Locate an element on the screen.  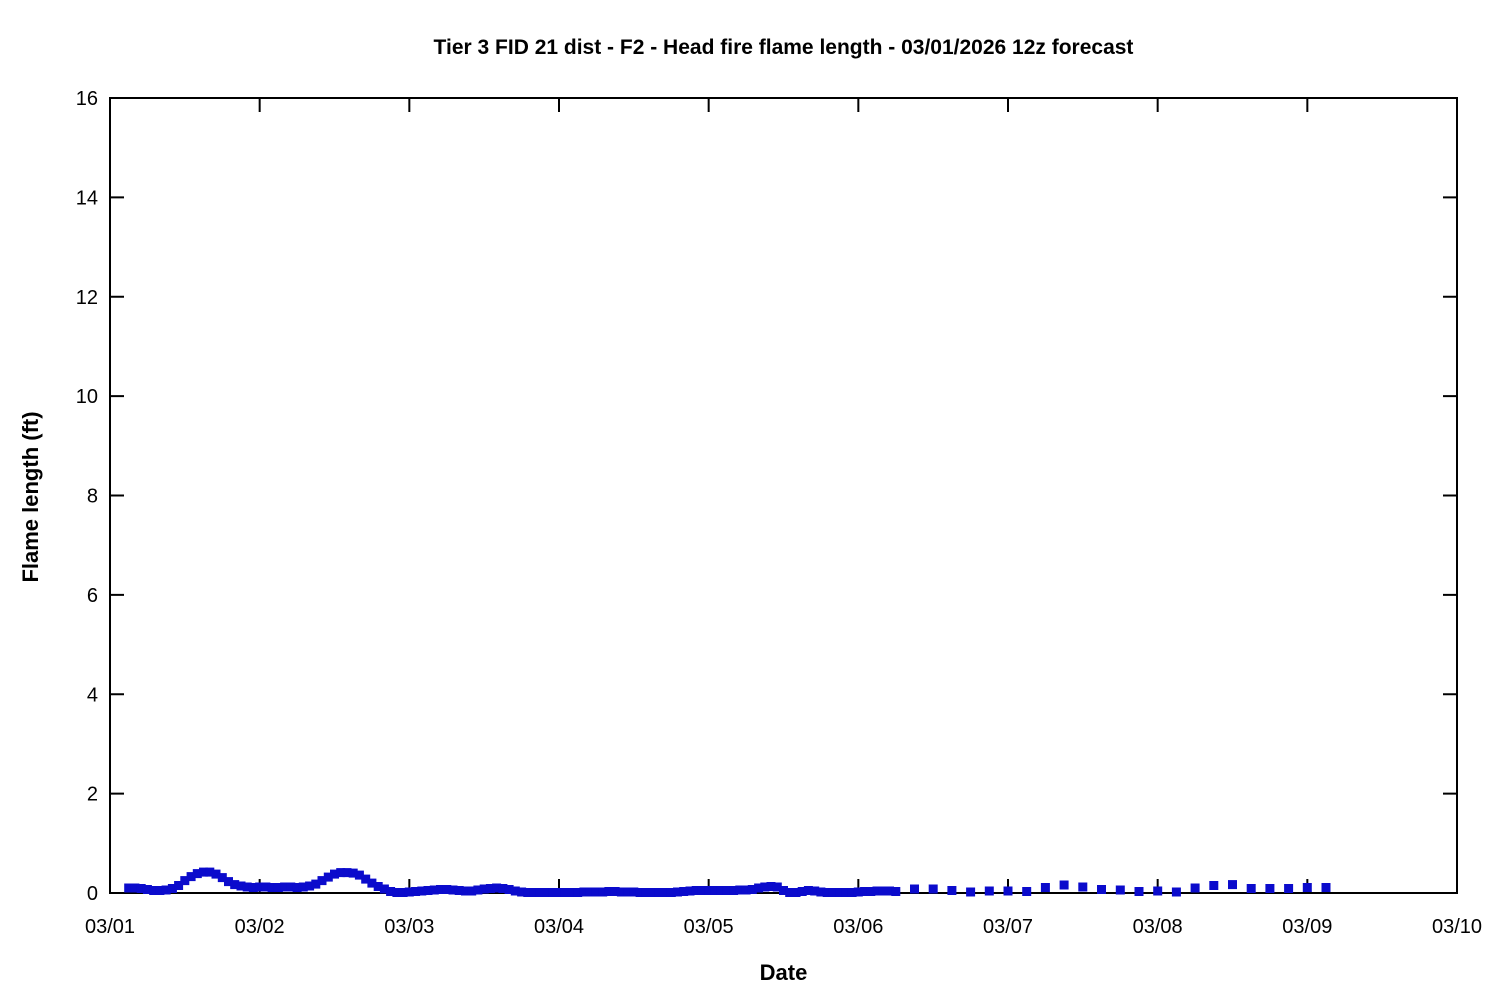
y-tick-label: 12 is located at coordinates (87, 298).